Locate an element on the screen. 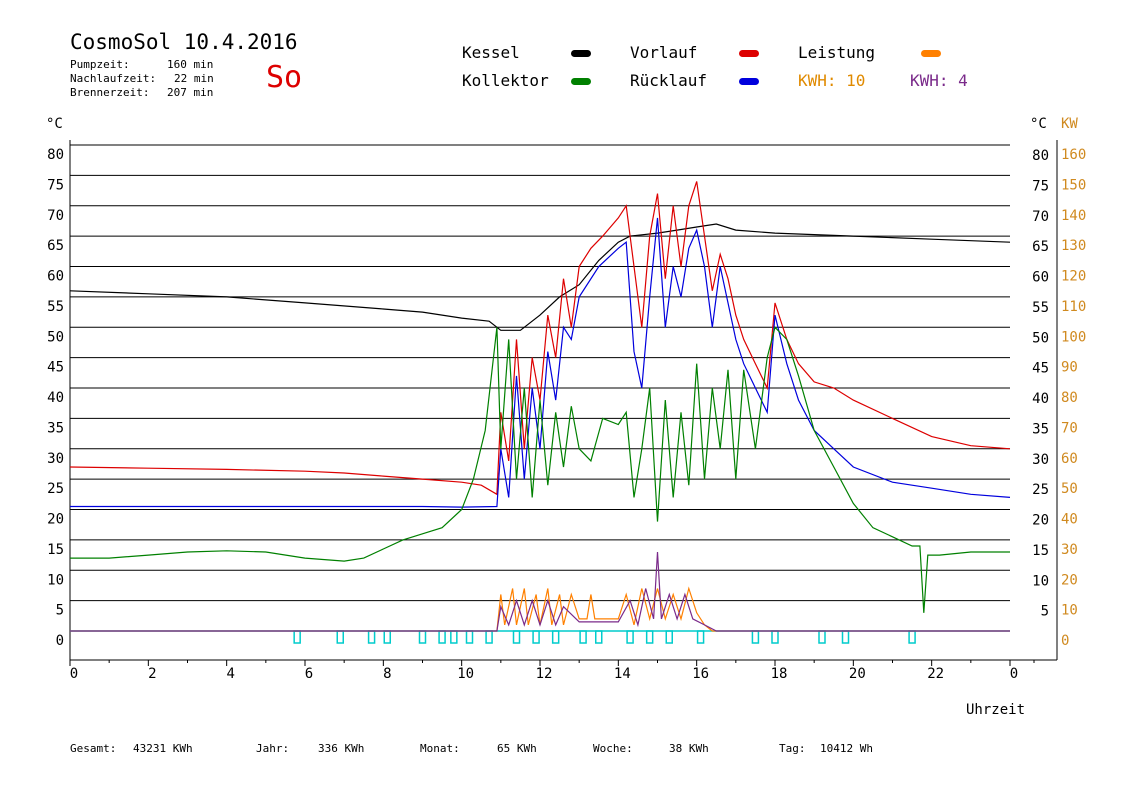  footer-label: Gesamt: is located at coordinates (93, 748).